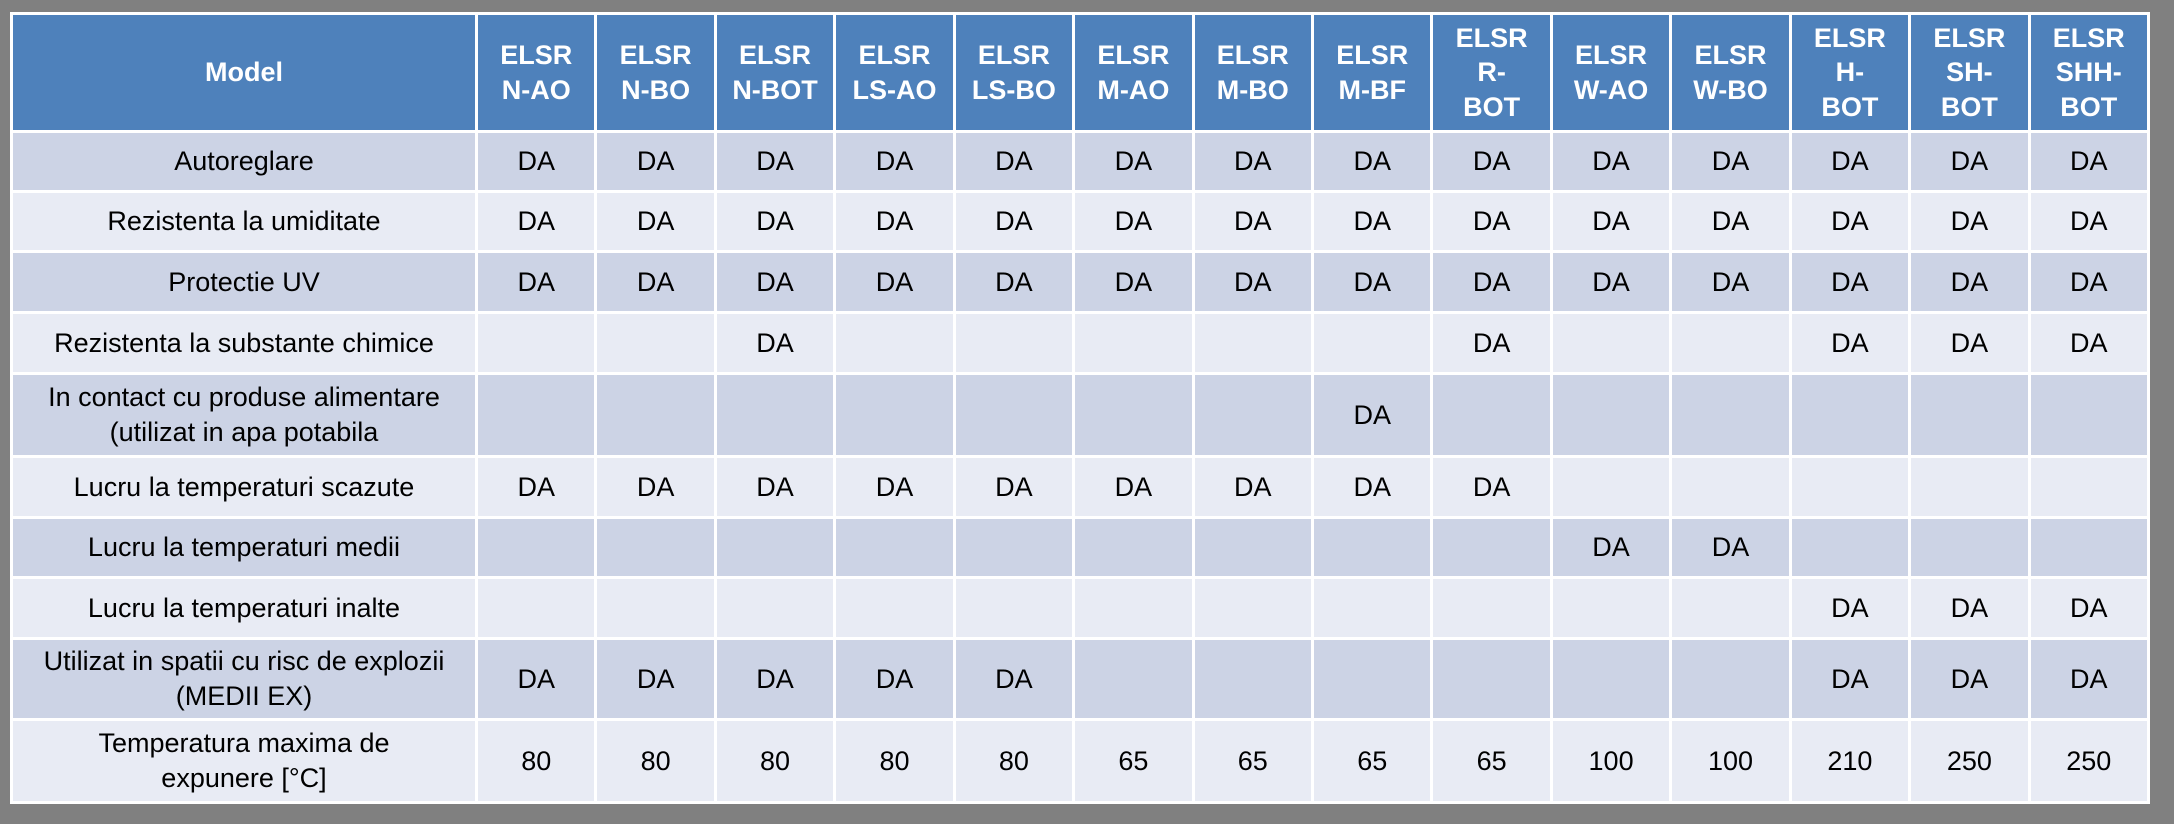 This screenshot has width=2174, height=824. I want to click on column-header: ELSR W-BO, so click(1730, 72).